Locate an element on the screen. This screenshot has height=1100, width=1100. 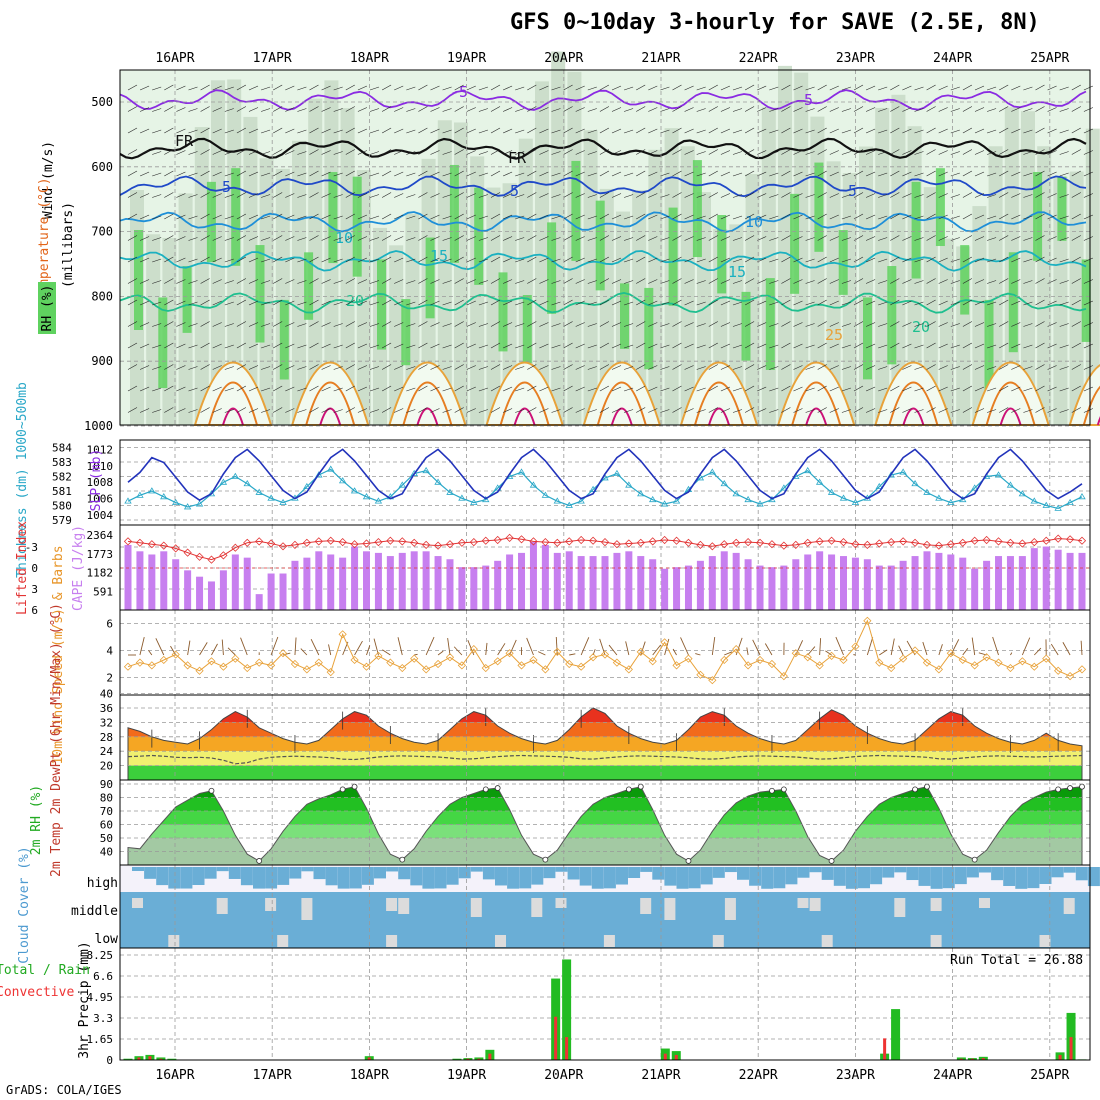
rh-tick-label: 70 is located at coordinates (106, 811).